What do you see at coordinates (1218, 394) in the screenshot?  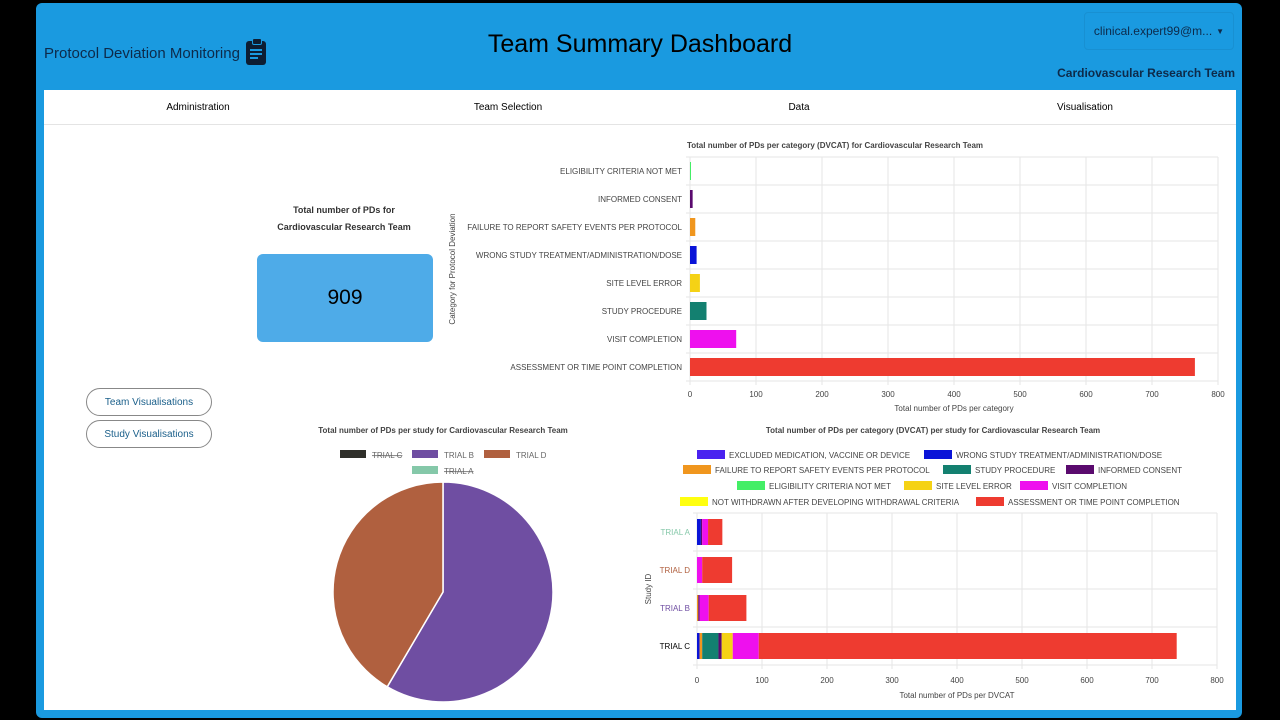 I see `chart1-xtick: 800` at bounding box center [1218, 394].